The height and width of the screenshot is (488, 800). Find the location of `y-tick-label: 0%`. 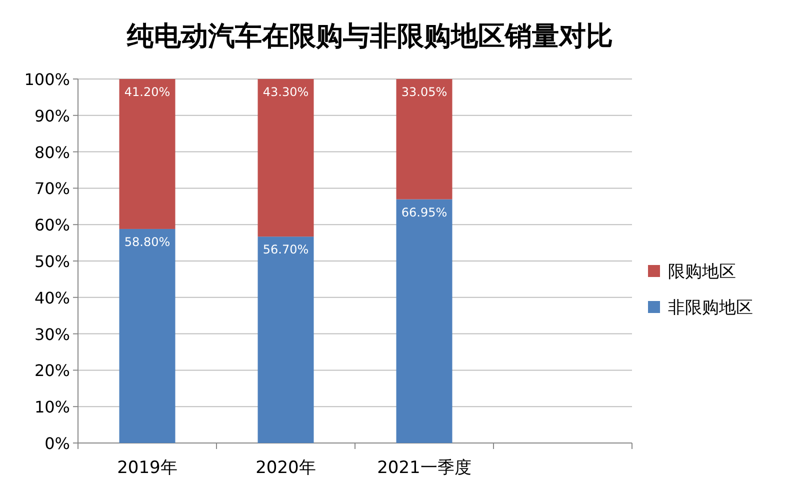

y-tick-label: 0% is located at coordinates (57, 443).